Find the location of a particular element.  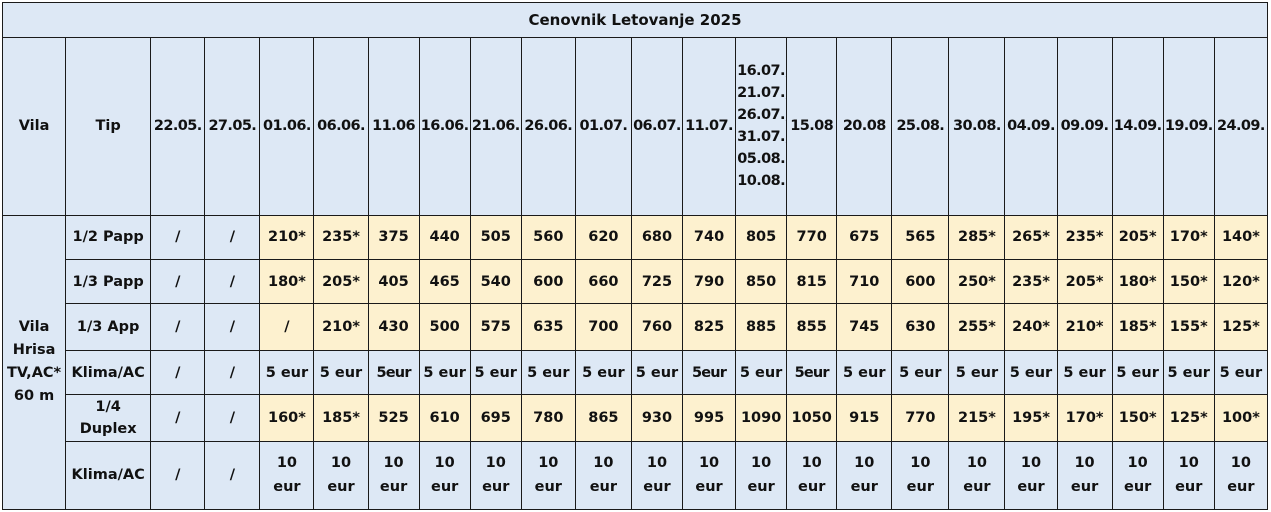

price-cell: 805 is located at coordinates (761, 237).